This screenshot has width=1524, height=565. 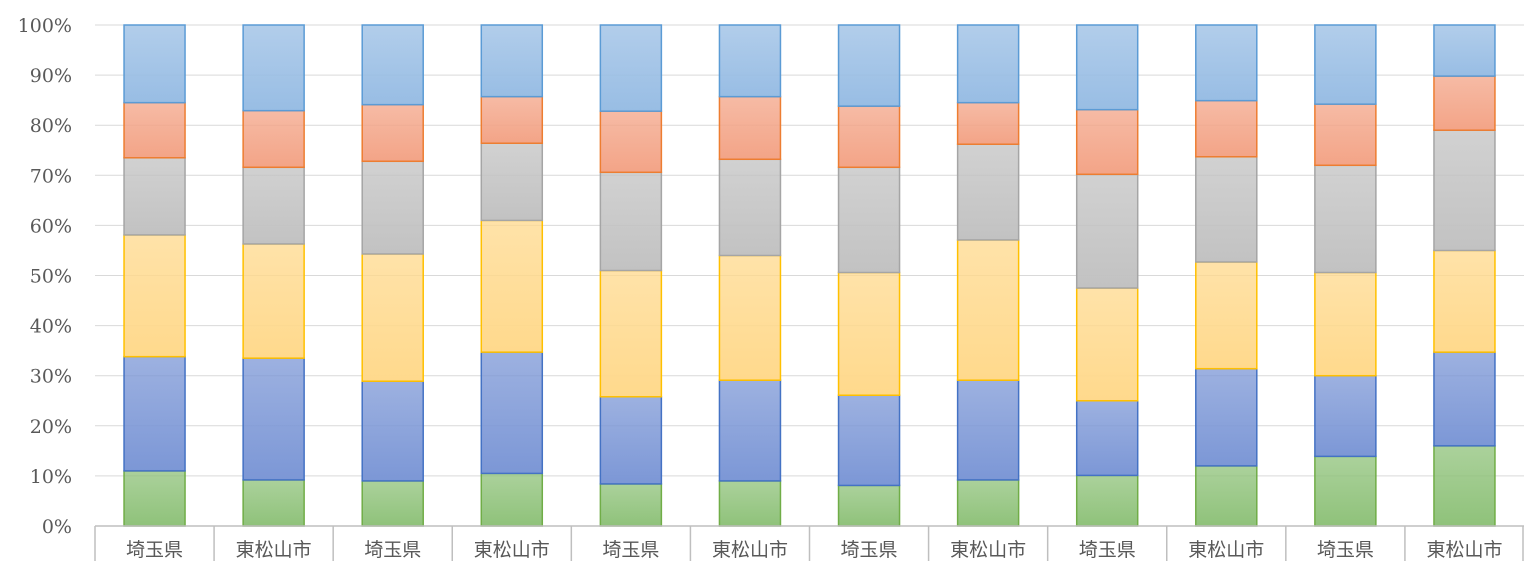 What do you see at coordinates (51, 277) in the screenshot?
I see `y-tick-label: 50%` at bounding box center [51, 277].